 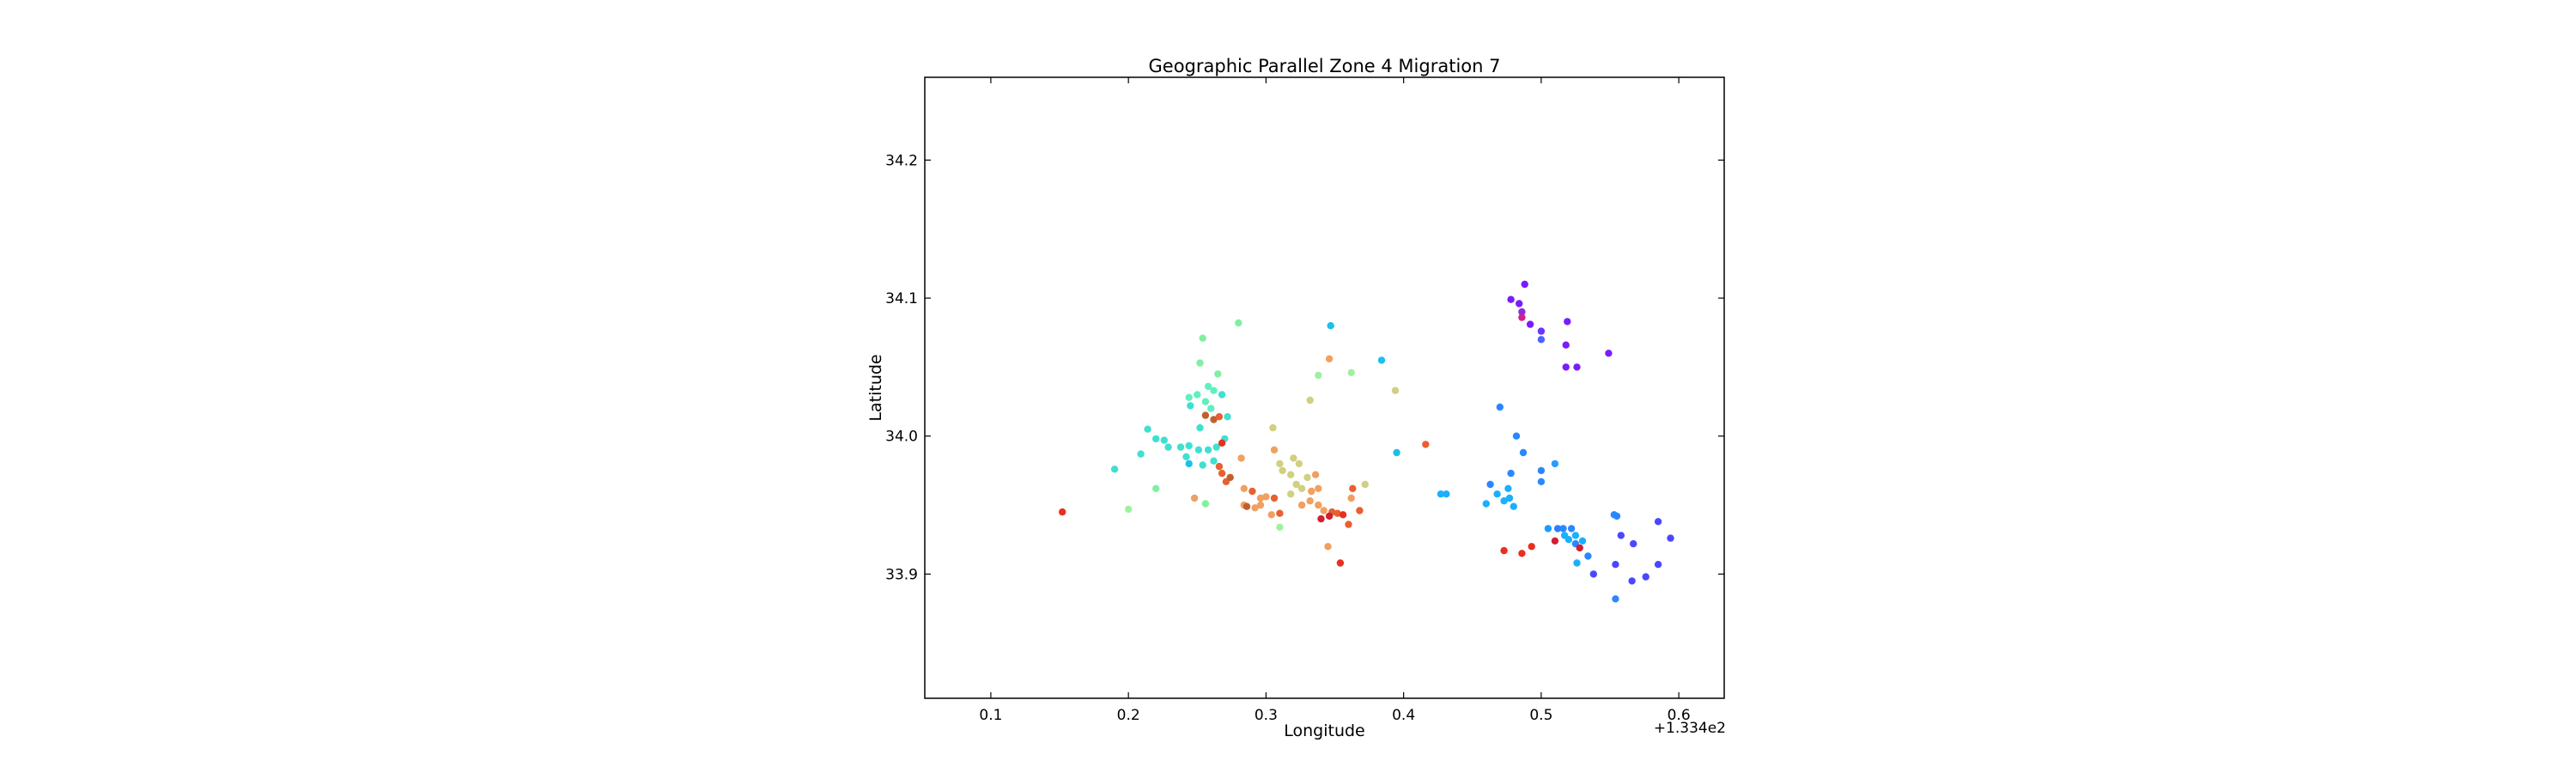 What do you see at coordinates (1690, 728) in the screenshot?
I see `x-axis-offset-label: +1.334e2` at bounding box center [1690, 728].